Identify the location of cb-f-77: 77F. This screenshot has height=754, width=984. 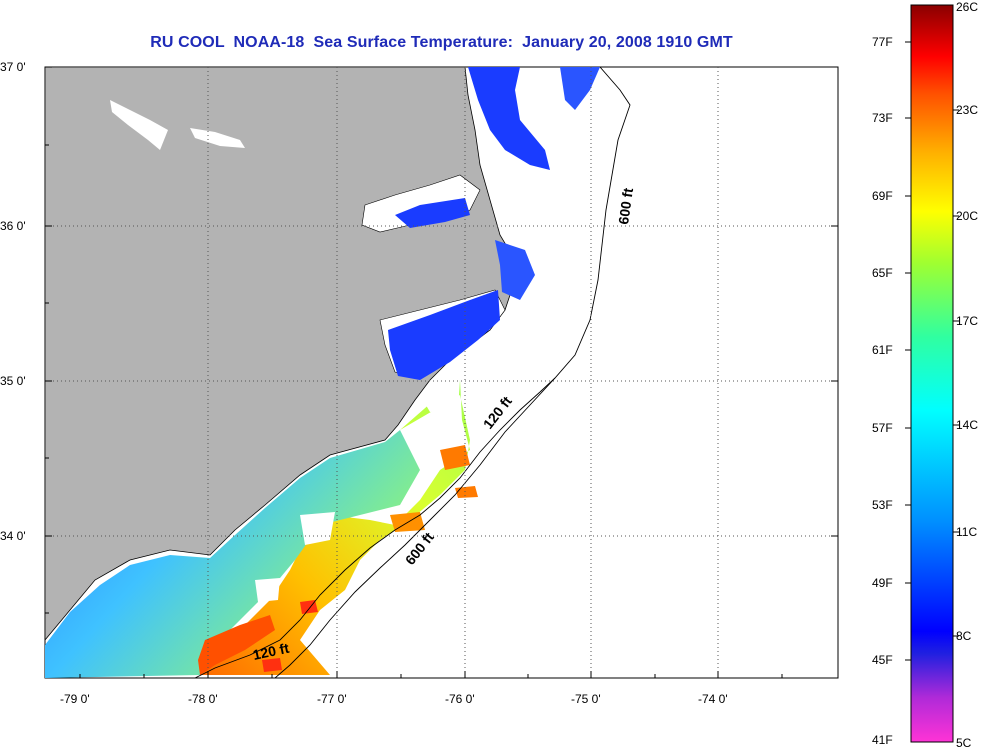
(882, 42).